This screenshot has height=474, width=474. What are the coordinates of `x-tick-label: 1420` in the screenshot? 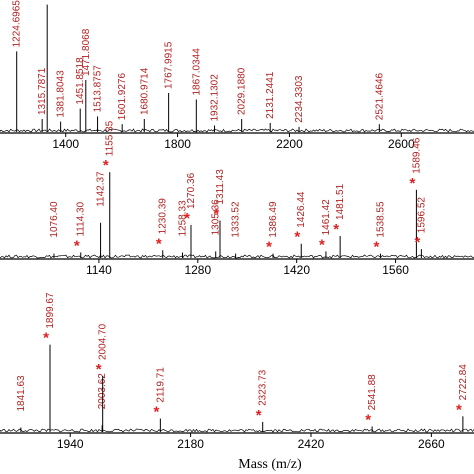 It's located at (296, 270).